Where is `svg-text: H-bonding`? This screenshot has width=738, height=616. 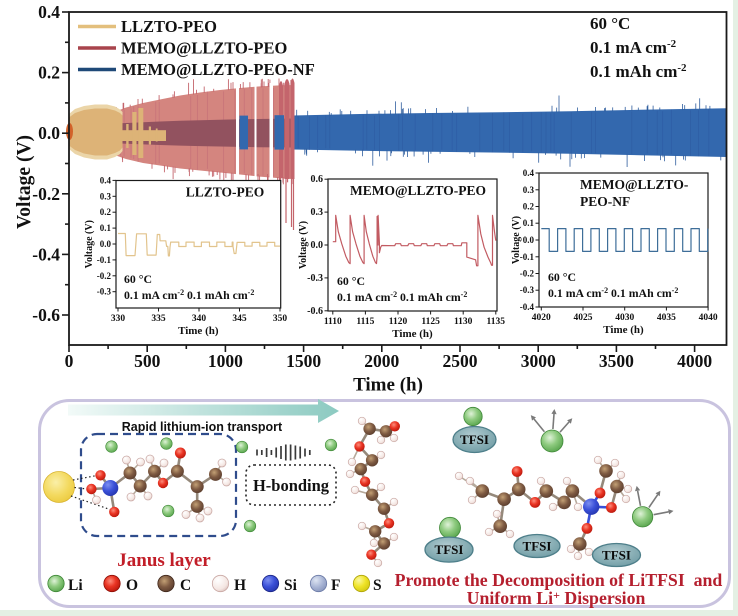
svg-text: H-bonding is located at coordinates (291, 485).